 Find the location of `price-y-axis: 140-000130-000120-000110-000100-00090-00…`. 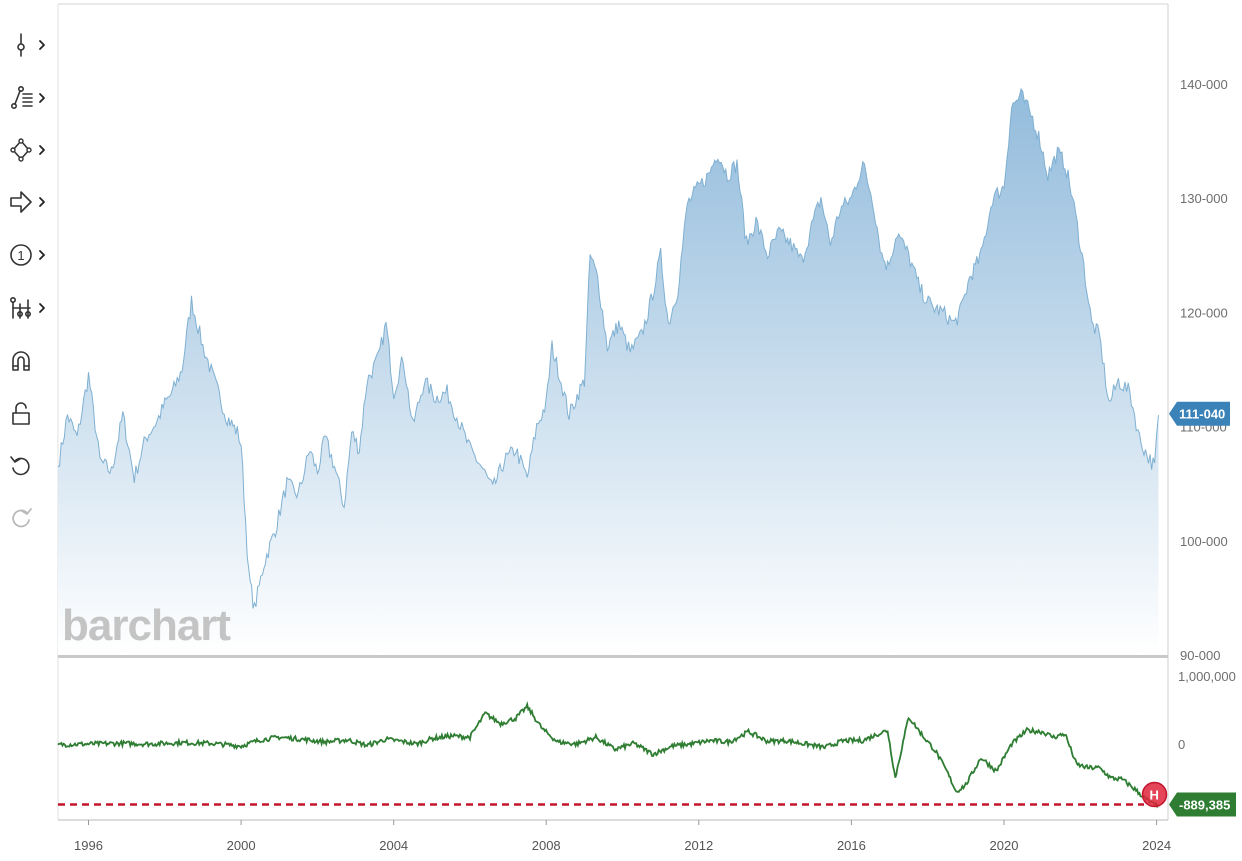

price-y-axis: 140-000130-000120-000110-000100-00090-00… is located at coordinates (1199, 370).